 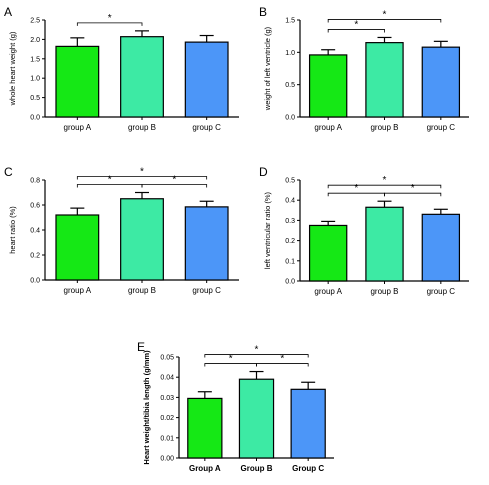 I want to click on y-tick-label: 0.05, so click(x=167, y=358).